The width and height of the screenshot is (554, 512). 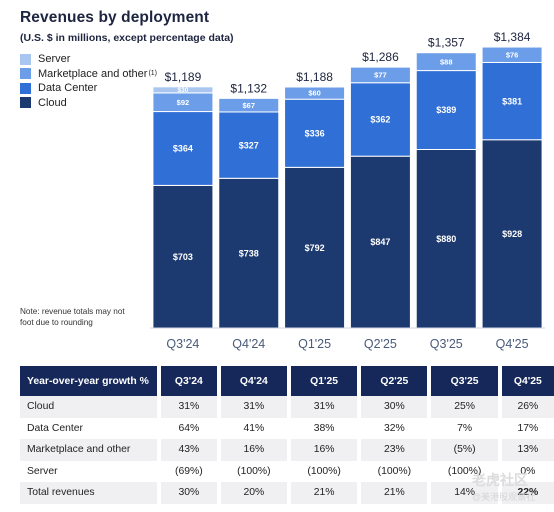 I want to click on growth-cell: 17%, so click(x=527, y=428).